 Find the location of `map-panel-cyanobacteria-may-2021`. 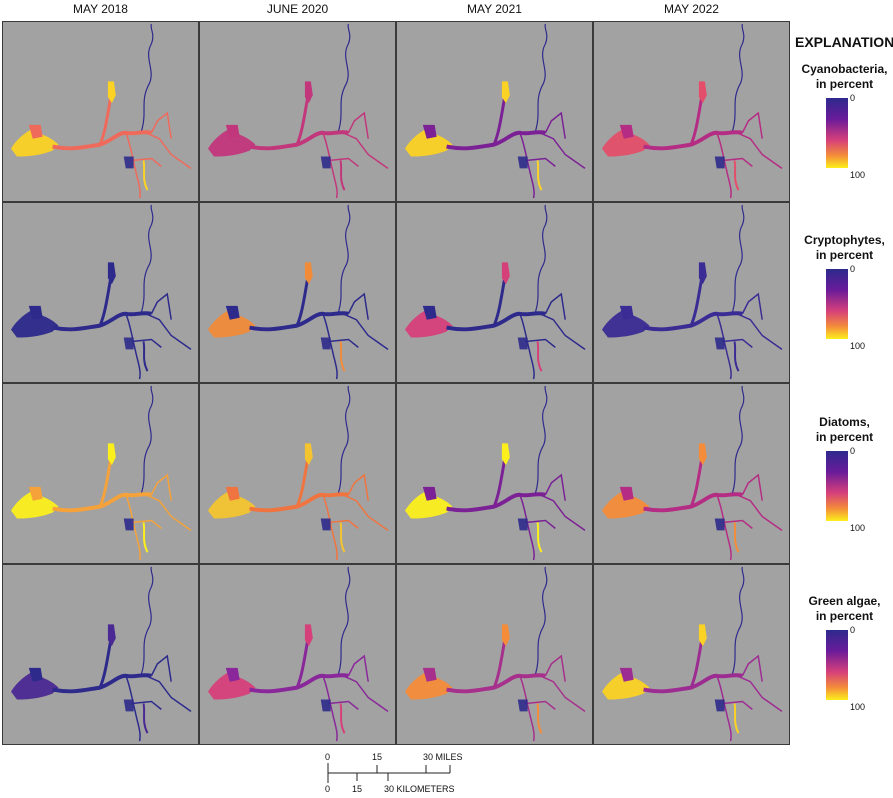

map-panel-cyanobacteria-may-2021 is located at coordinates (494, 111).